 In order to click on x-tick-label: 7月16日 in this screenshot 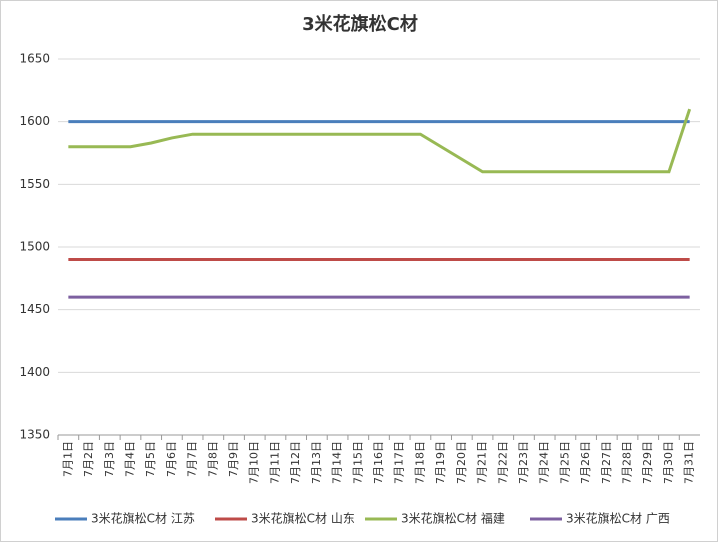, I will do `click(378, 462)`.